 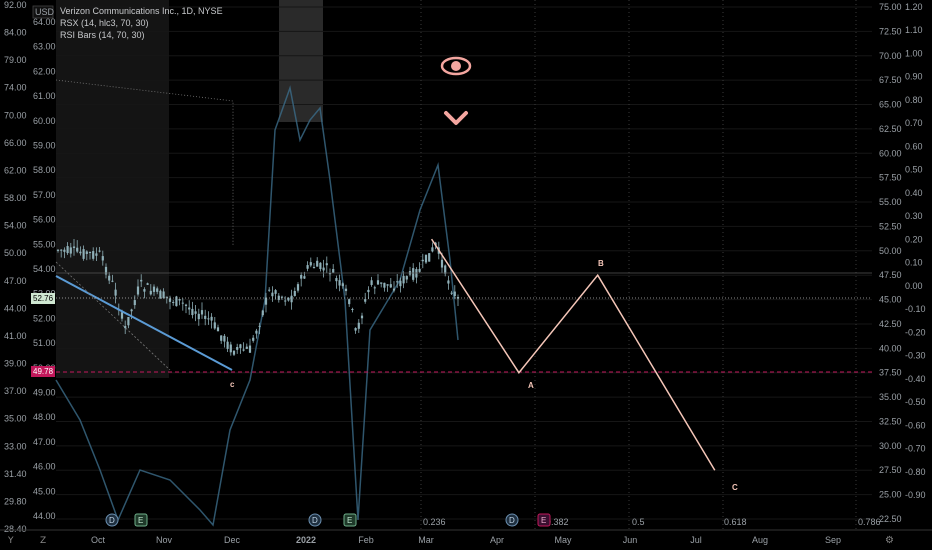 I want to click on eye-icon, so click(x=456, y=66).